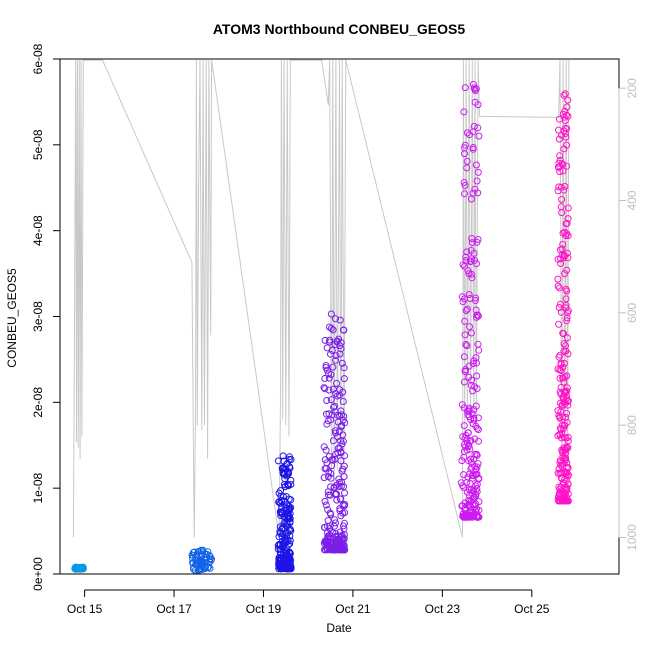 This screenshot has height=650, width=650. Describe the element at coordinates (38, 488) in the screenshot. I see `y-tick-label: 1e-08` at that location.